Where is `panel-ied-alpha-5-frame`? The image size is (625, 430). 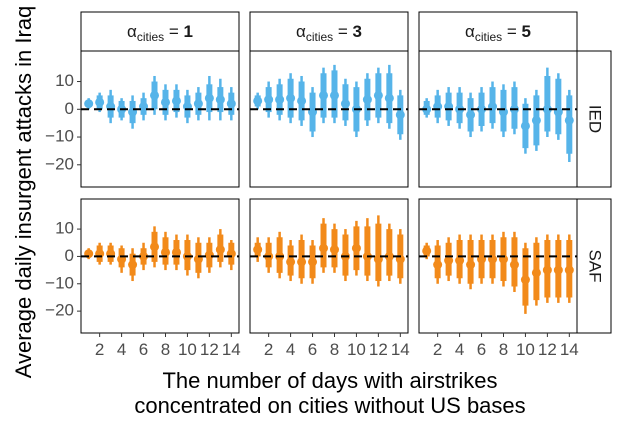 panel-ied-alpha-5-frame is located at coordinates (498, 119).